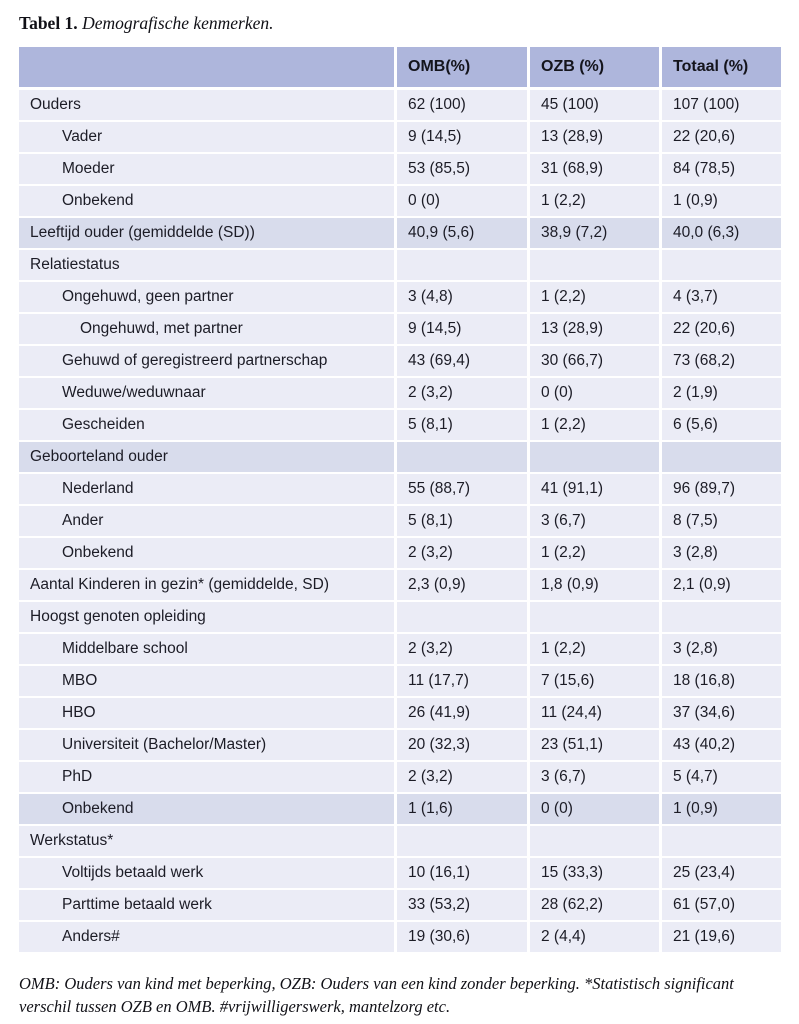 This screenshot has width=799, height=1024. I want to click on row-label-cell: Vader, so click(206, 137).